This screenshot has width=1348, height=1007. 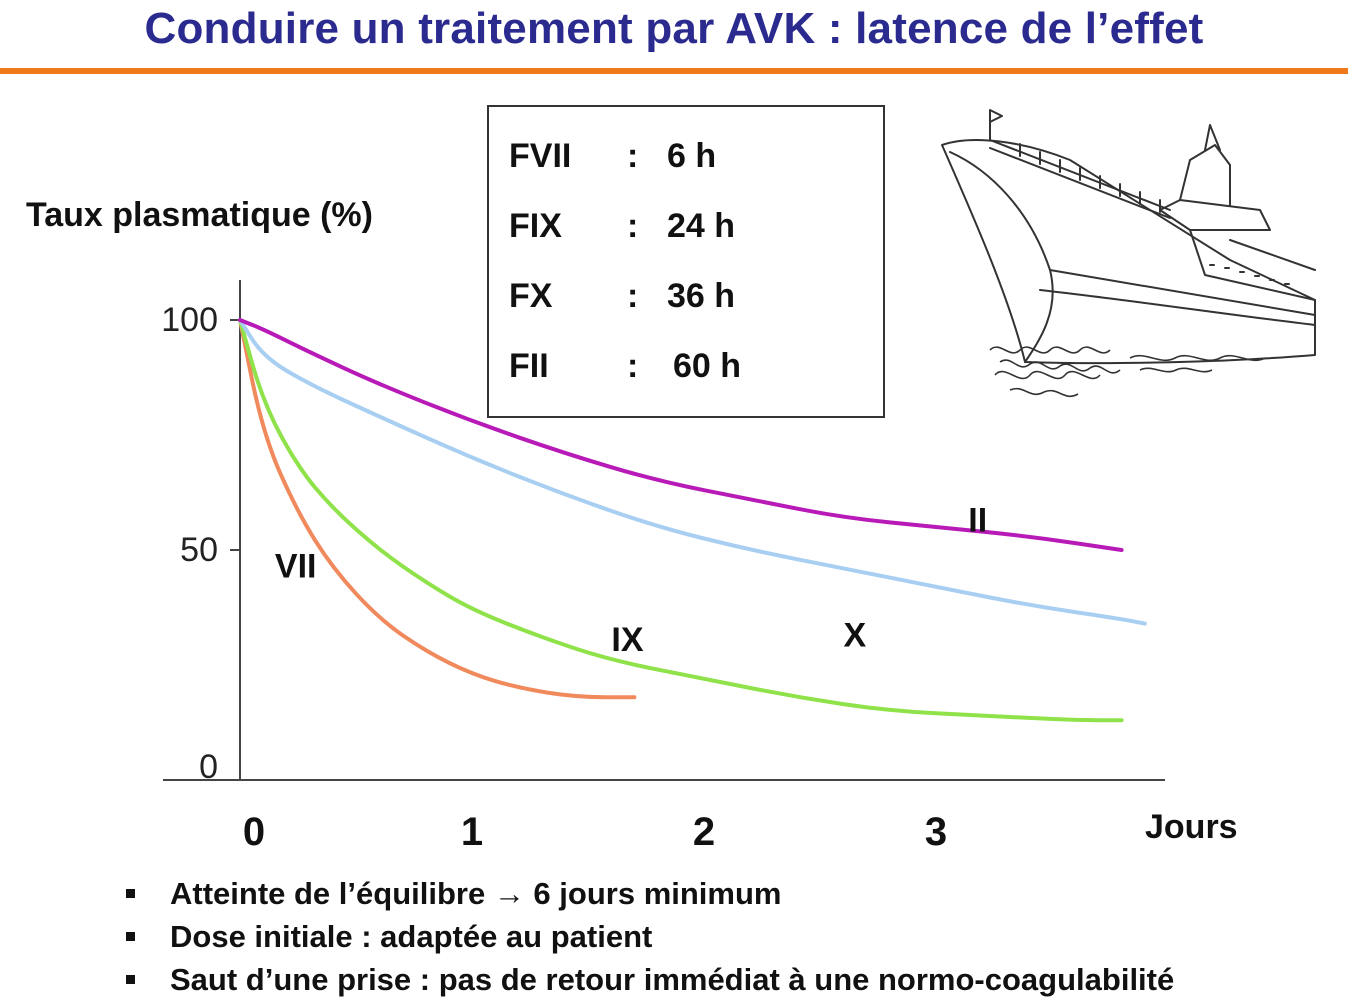 What do you see at coordinates (254, 832) in the screenshot?
I see `x-tick-label: 0` at bounding box center [254, 832].